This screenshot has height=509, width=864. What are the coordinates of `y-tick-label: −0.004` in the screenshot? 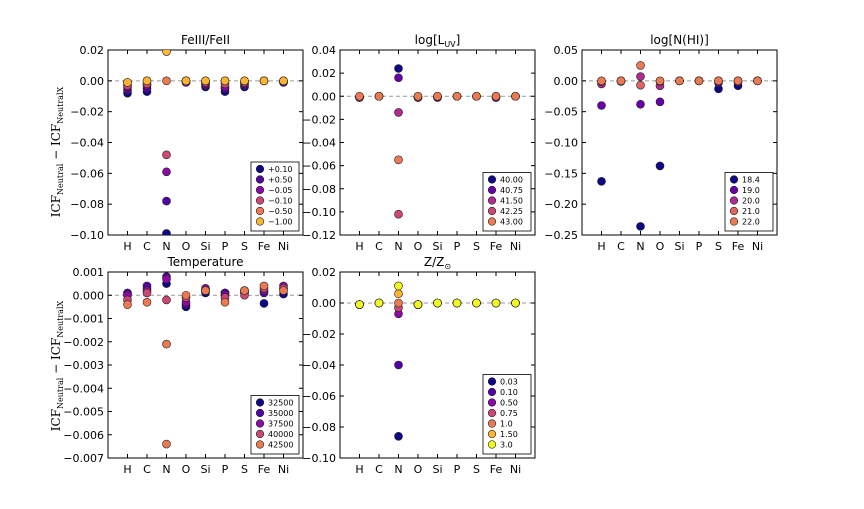 It's located at (83, 388).